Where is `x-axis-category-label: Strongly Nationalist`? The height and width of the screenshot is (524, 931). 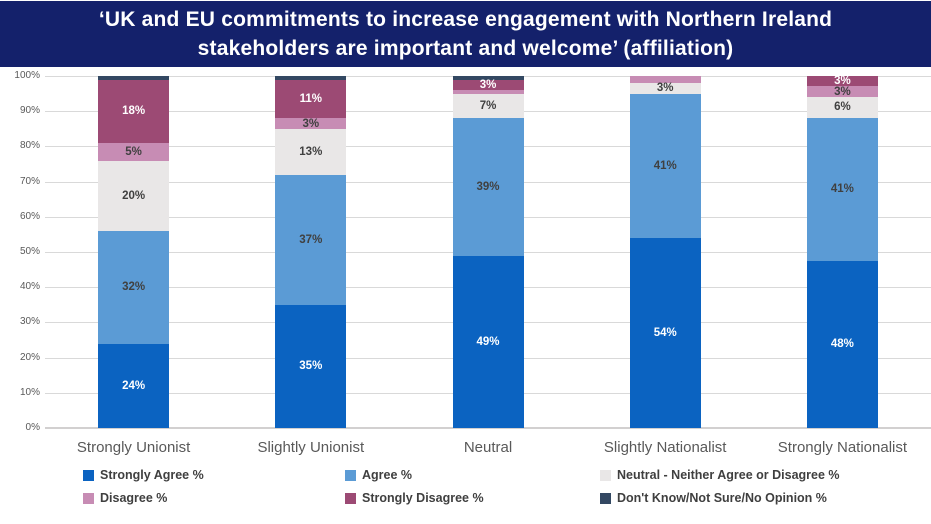 x-axis-category-label: Strongly Nationalist is located at coordinates (842, 447).